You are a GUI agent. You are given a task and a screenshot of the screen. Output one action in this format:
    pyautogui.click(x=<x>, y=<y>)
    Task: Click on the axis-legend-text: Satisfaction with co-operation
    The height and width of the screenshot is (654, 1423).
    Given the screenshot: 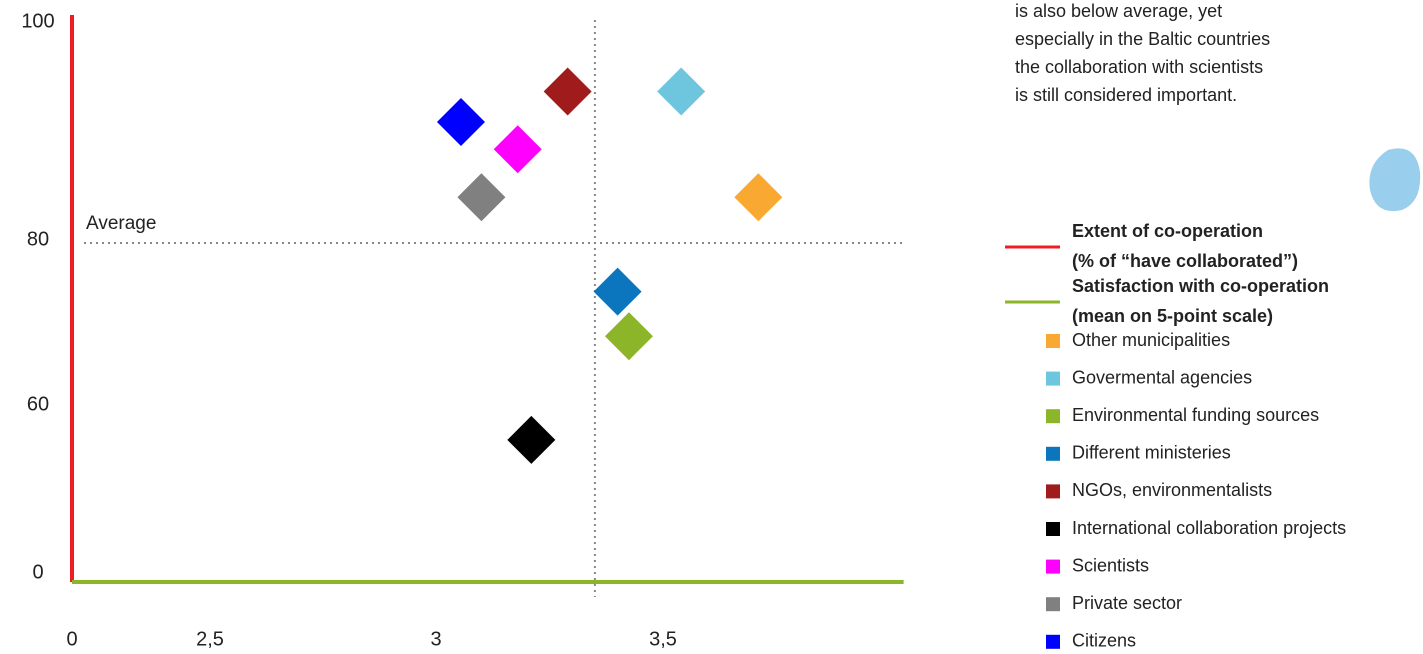 What is the action you would take?
    pyautogui.click(x=1200, y=286)
    